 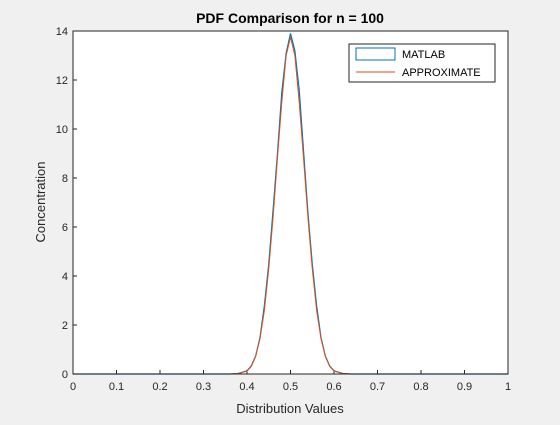 What do you see at coordinates (464, 387) in the screenshot?
I see `x-tick-label: 0.9` at bounding box center [464, 387].